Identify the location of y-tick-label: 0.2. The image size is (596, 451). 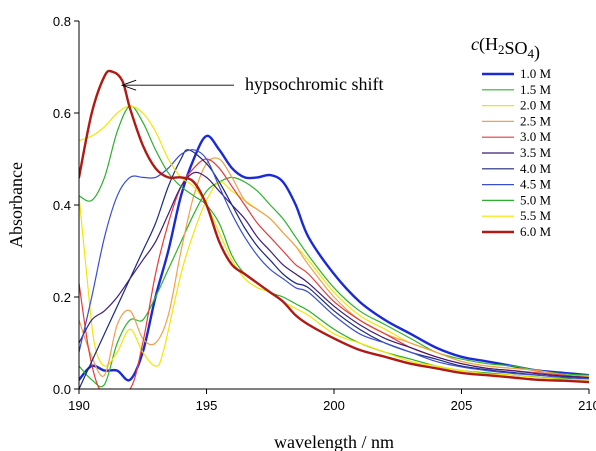
(62, 297).